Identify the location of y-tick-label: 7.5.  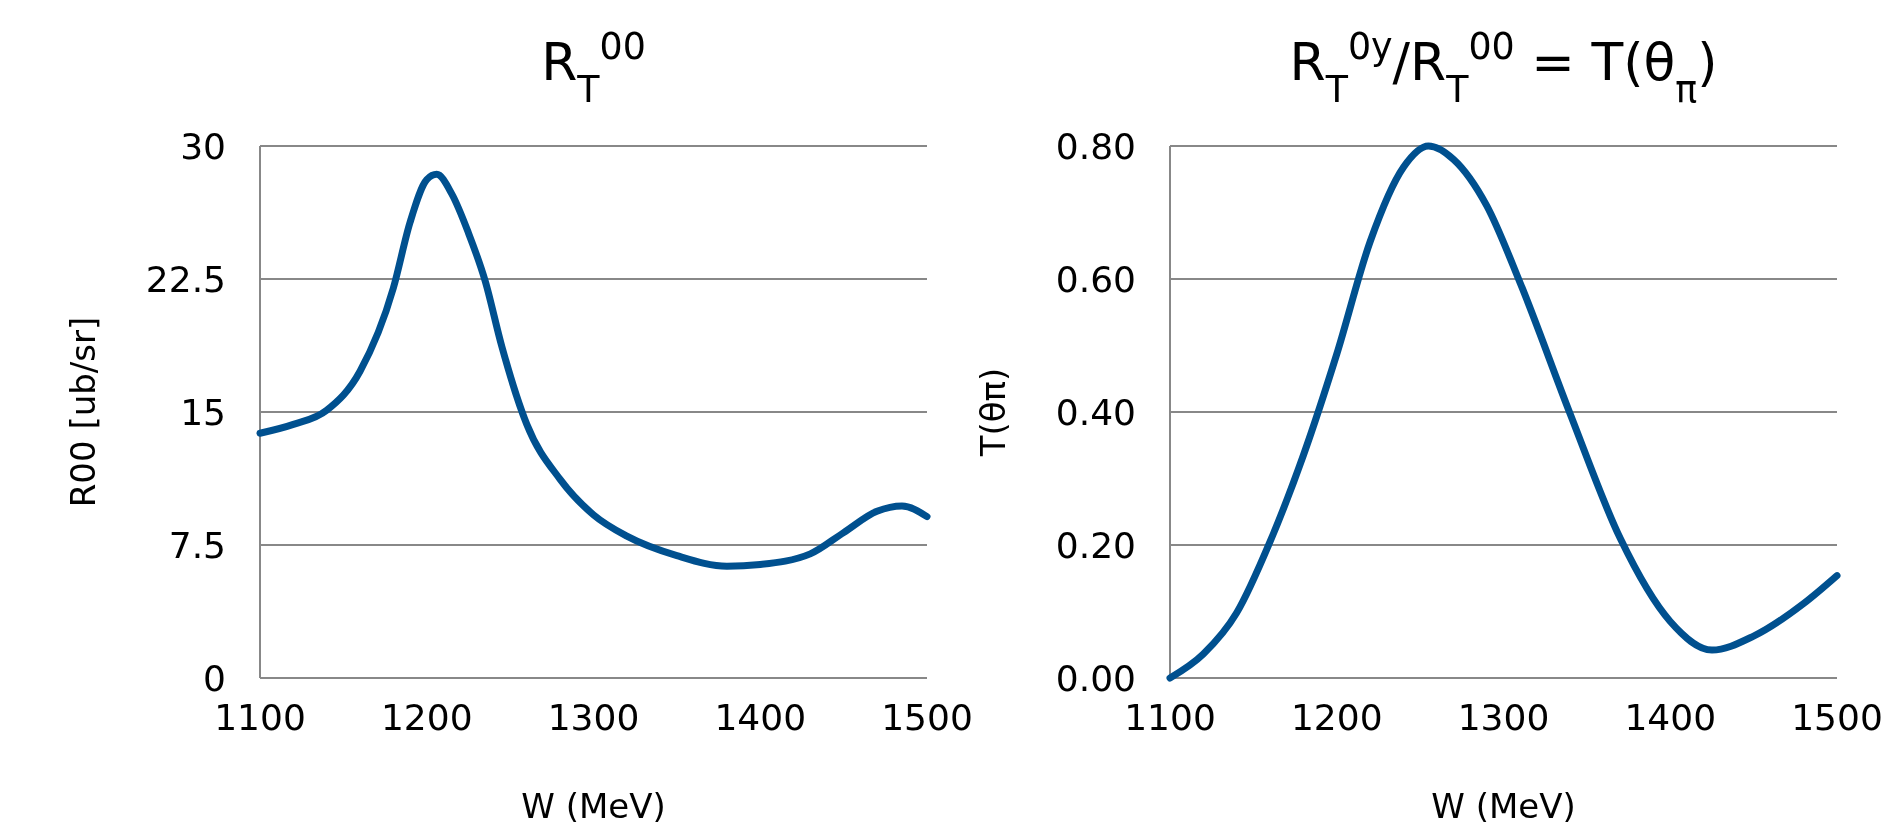
(197, 545).